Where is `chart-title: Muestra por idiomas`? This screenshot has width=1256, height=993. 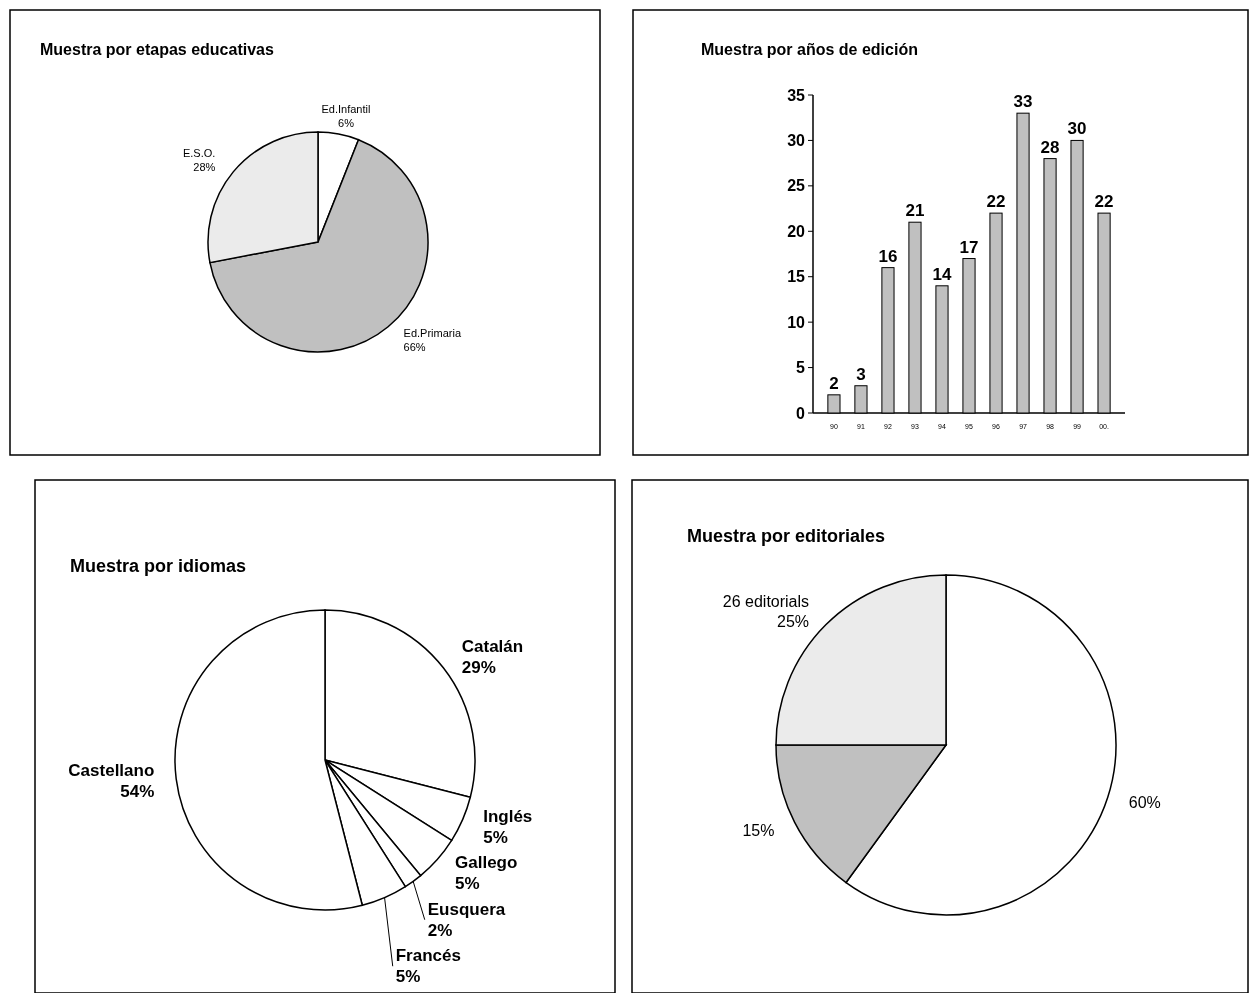
chart-title: Muestra por idiomas is located at coordinates (158, 566).